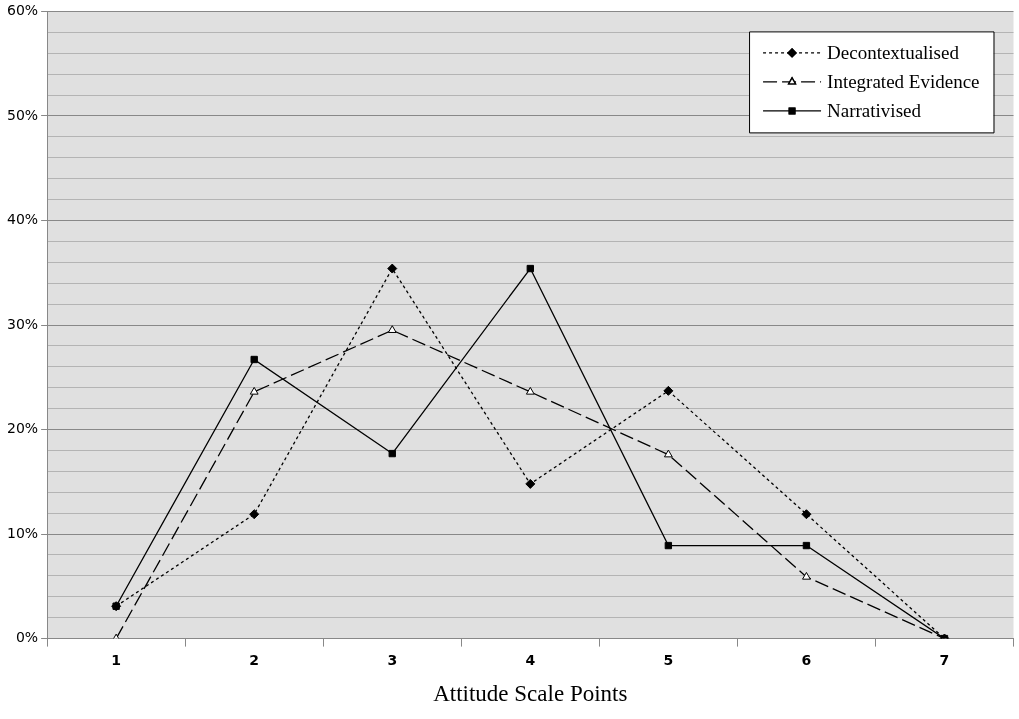 Image resolution: width=1019 pixels, height=719 pixels. Describe the element at coordinates (22, 532) in the screenshot. I see `y-tick-label: 10%` at that location.